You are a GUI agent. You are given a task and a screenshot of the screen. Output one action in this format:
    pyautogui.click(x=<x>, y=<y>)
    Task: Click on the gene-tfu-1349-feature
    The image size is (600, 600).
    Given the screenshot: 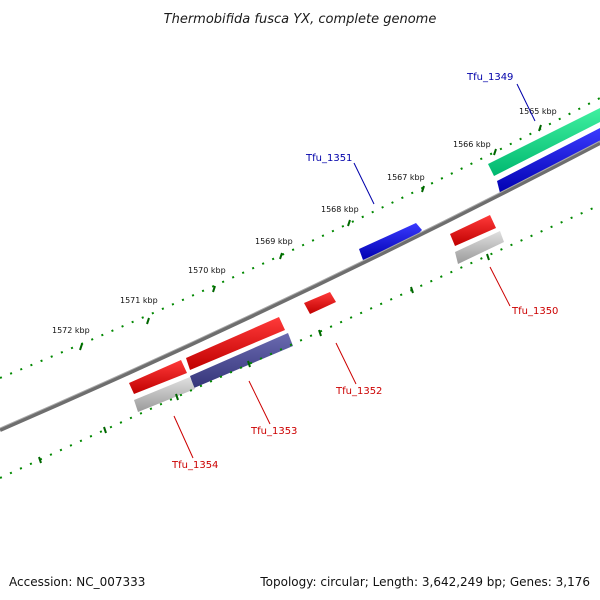 What is the action you would take?
    pyautogui.click(x=548, y=160)
    